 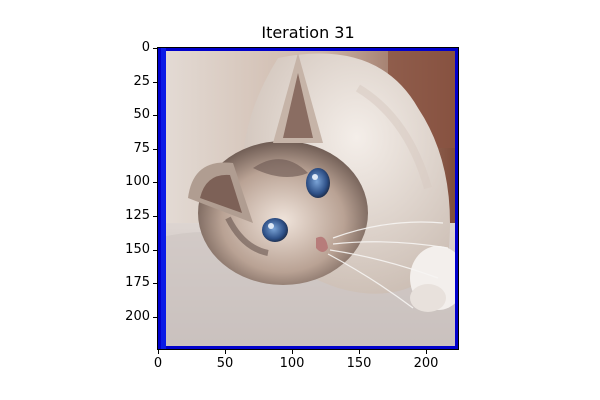 What do you see at coordinates (137, 181) in the screenshot?
I see `y-tick-label: 100` at bounding box center [137, 181].